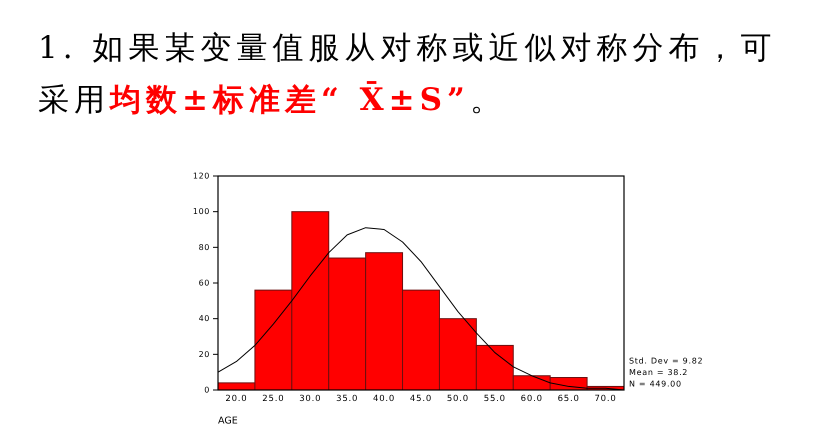 Image resolution: width=825 pixels, height=435 pixels. Describe the element at coordinates (531, 399) in the screenshot. I see `x-tick-label: 60.0` at that location.